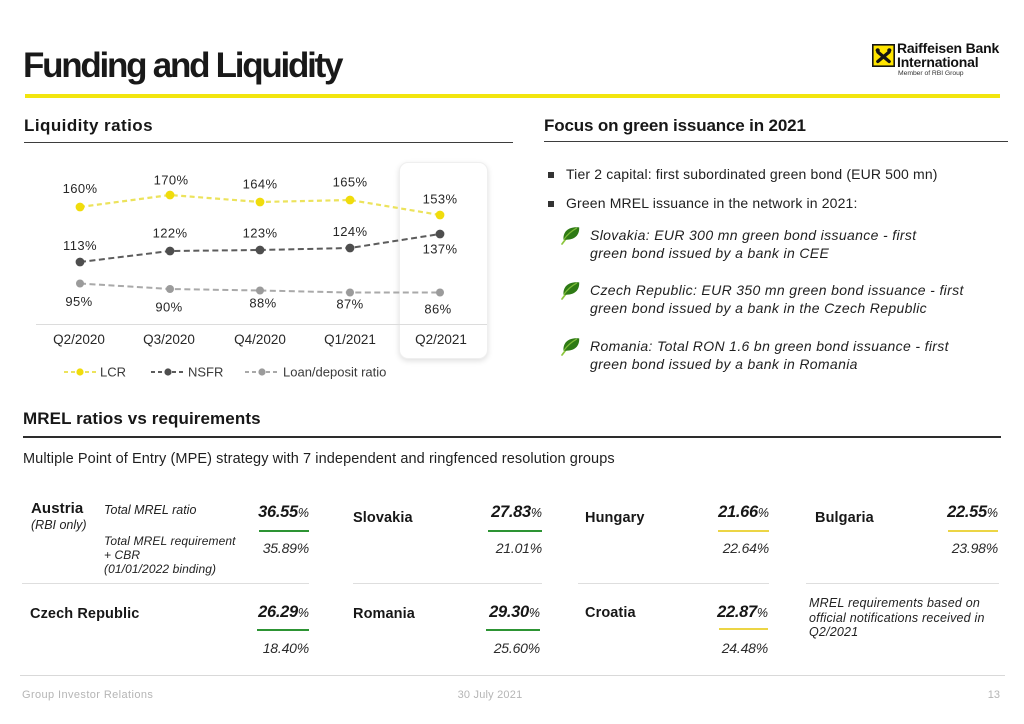 This screenshot has height=724, width=1024. Describe the element at coordinates (80, 188) in the screenshot. I see `svg-text: 160%` at that location.